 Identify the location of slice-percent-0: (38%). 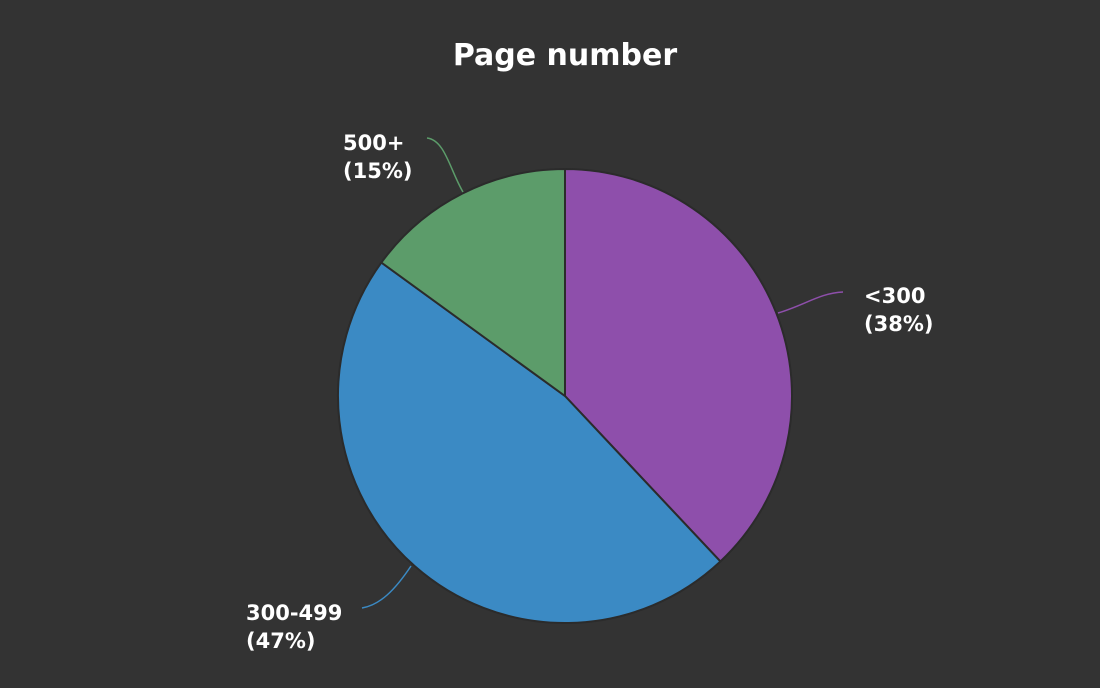
(898, 324).